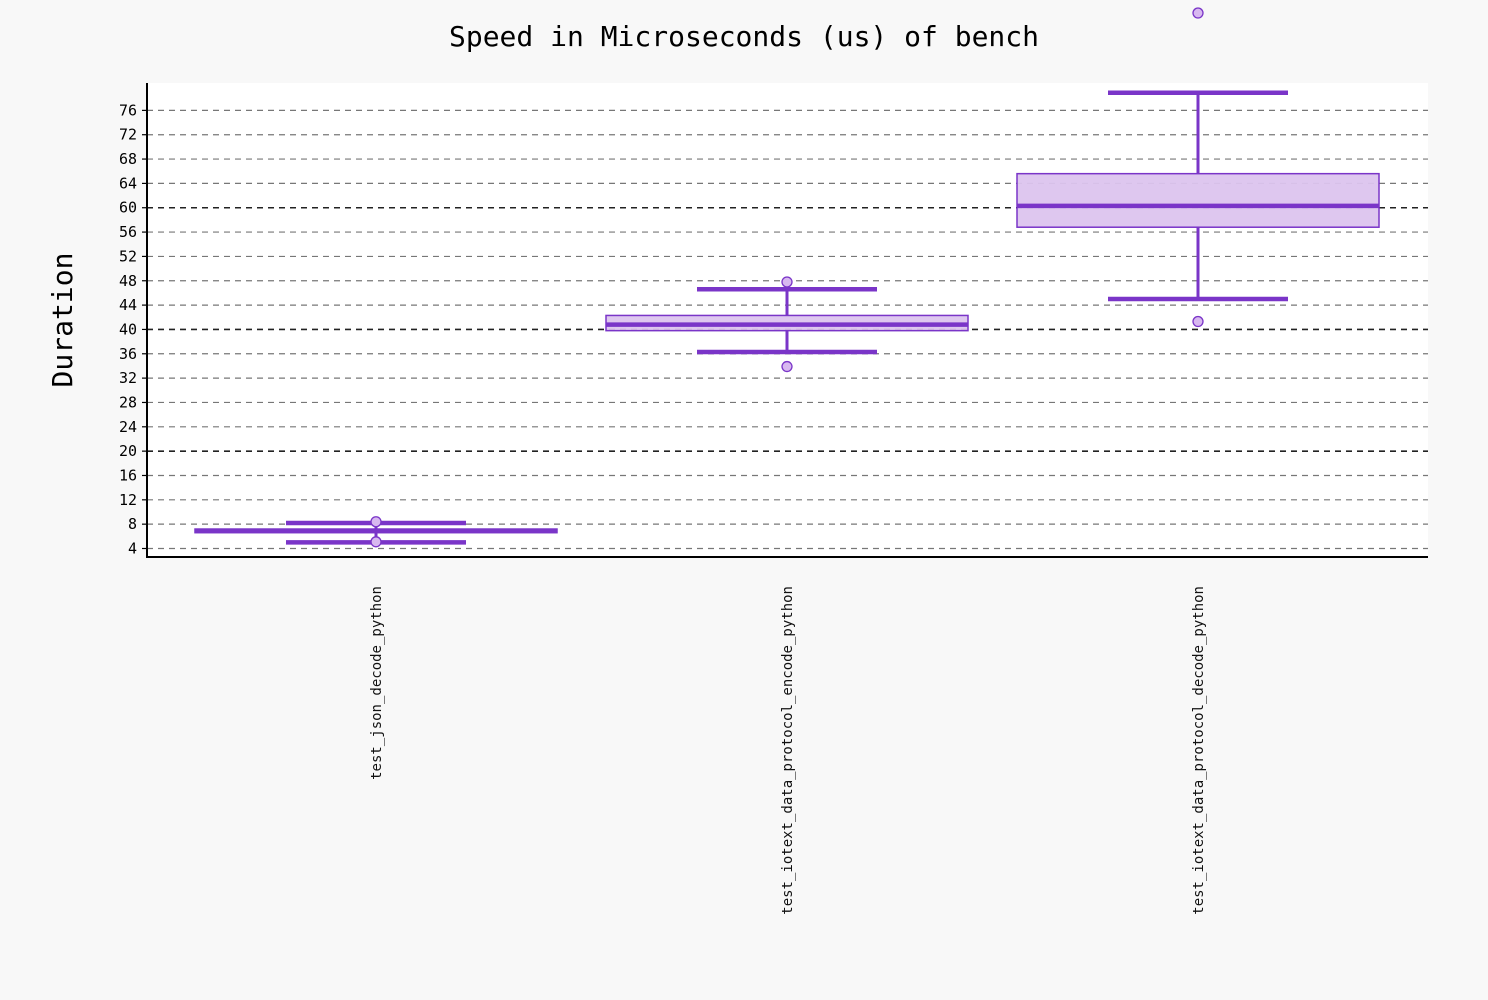 This screenshot has height=1000, width=1488. What do you see at coordinates (132, 549) in the screenshot?
I see `y-tick-label: 4` at bounding box center [132, 549].